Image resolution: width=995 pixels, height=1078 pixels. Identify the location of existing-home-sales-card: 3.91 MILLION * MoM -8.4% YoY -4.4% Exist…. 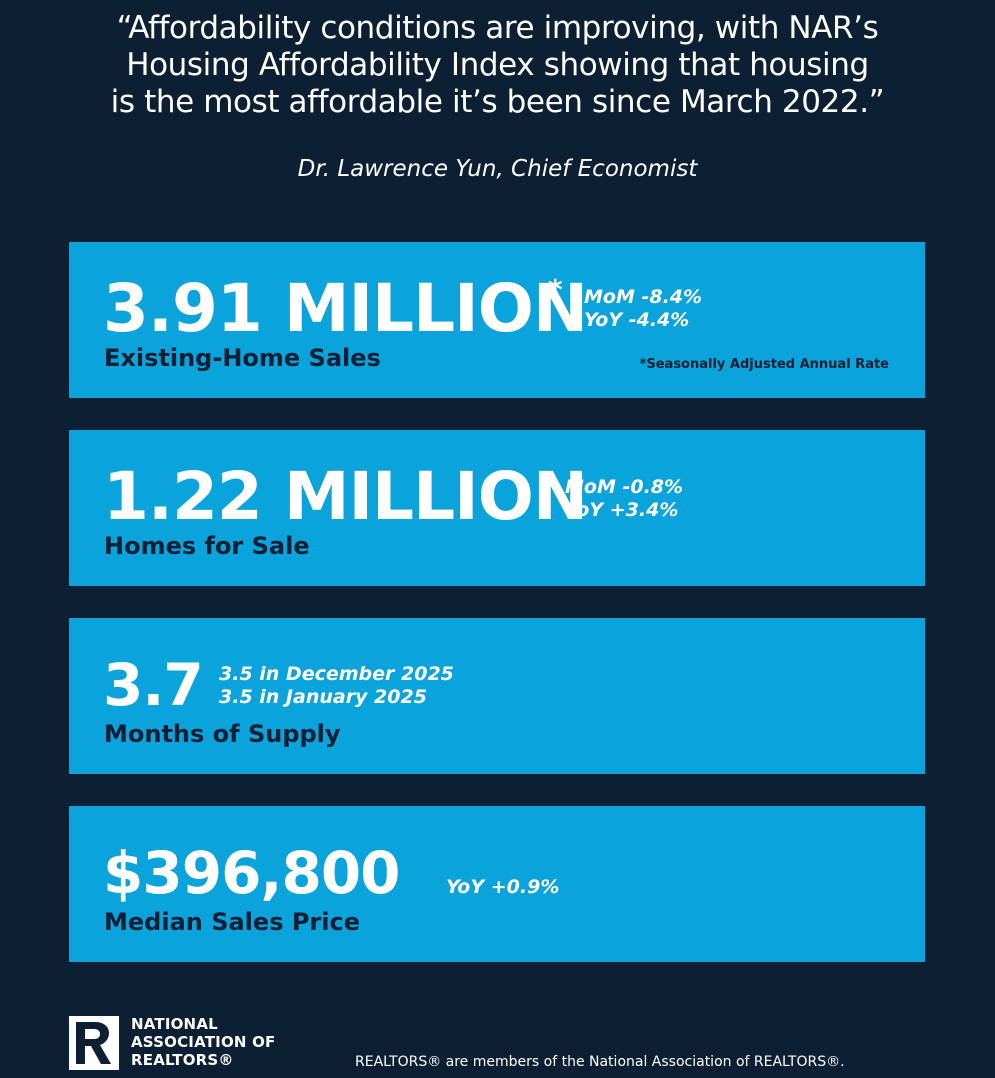
(497, 320).